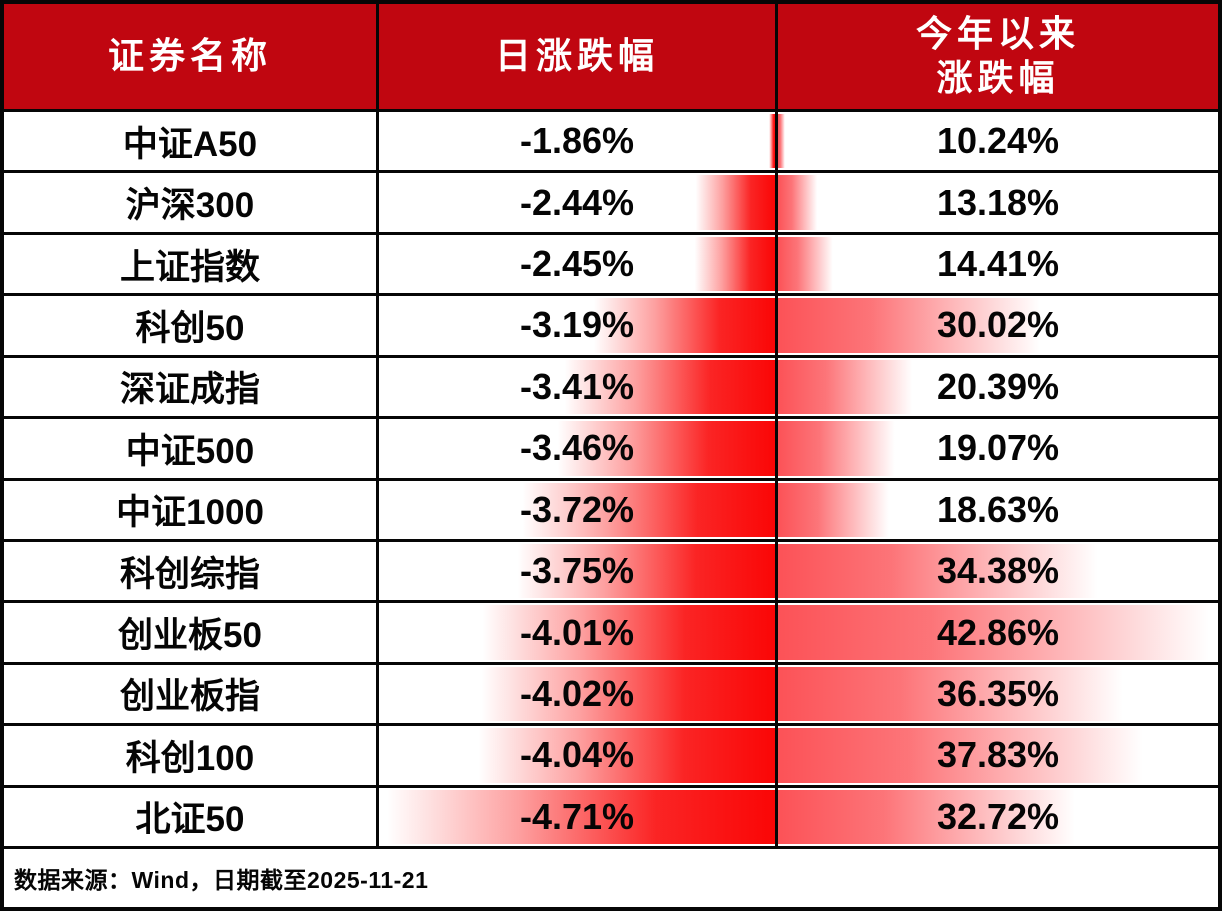  I want to click on ytd-change-value: 10.24%, so click(998, 141).